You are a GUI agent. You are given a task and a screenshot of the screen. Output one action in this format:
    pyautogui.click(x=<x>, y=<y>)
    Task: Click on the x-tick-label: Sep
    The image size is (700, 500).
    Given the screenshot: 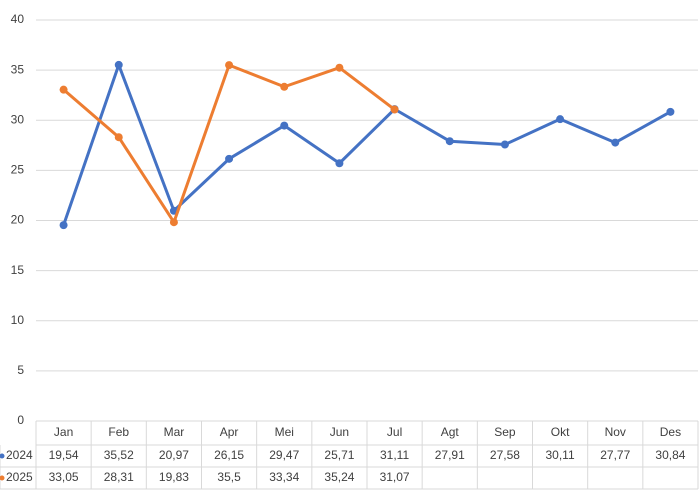 What is the action you would take?
    pyautogui.click(x=505, y=432)
    